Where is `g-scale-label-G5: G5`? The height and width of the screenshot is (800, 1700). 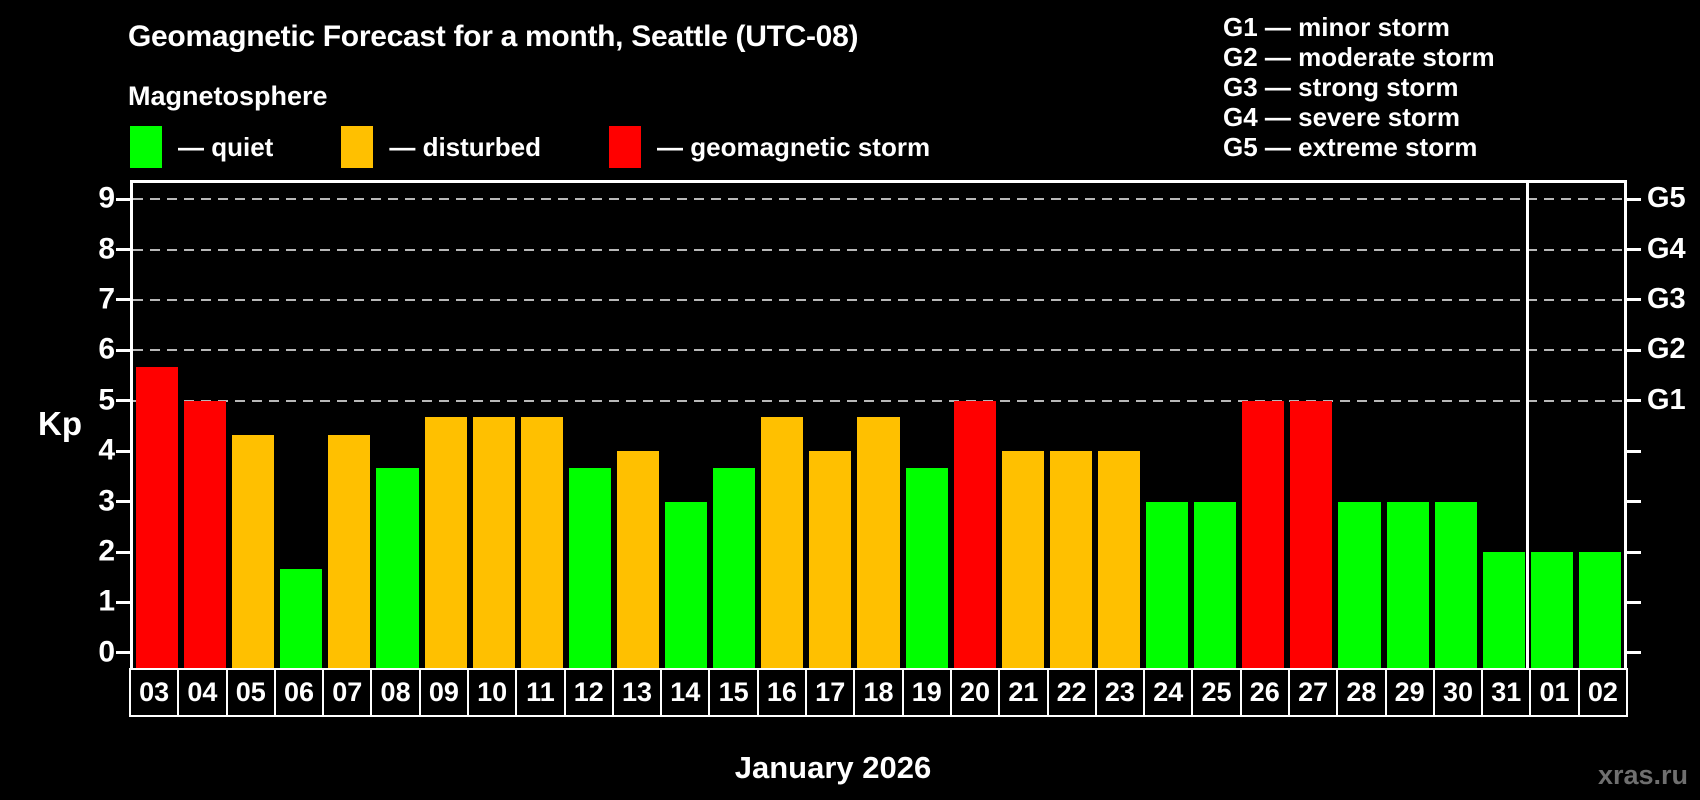 g-scale-label-G5: G5 is located at coordinates (1666, 197).